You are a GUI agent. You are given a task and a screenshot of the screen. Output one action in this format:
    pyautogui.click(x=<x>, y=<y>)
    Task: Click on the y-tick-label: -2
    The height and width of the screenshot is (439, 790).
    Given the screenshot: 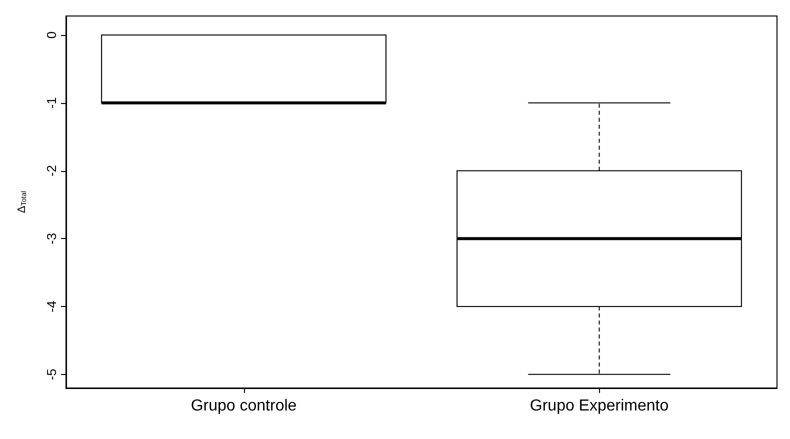 What is the action you would take?
    pyautogui.click(x=51, y=170)
    